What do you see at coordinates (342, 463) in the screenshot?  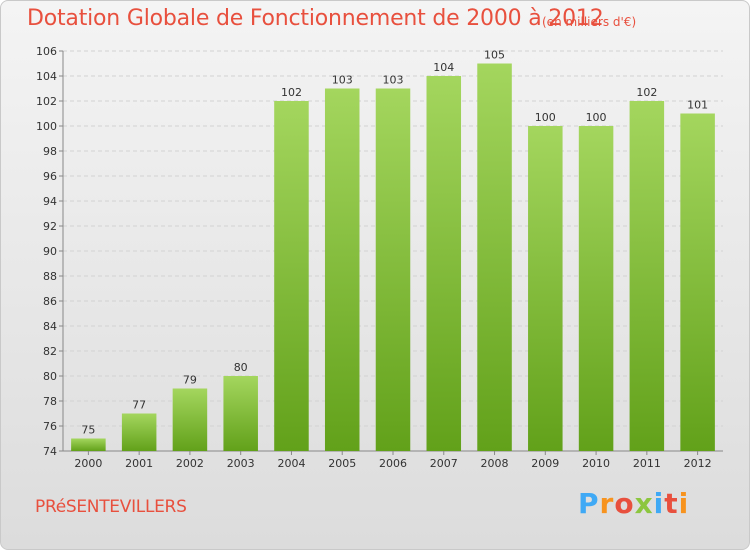 I see `x-tick-label: 2005` at bounding box center [342, 463].